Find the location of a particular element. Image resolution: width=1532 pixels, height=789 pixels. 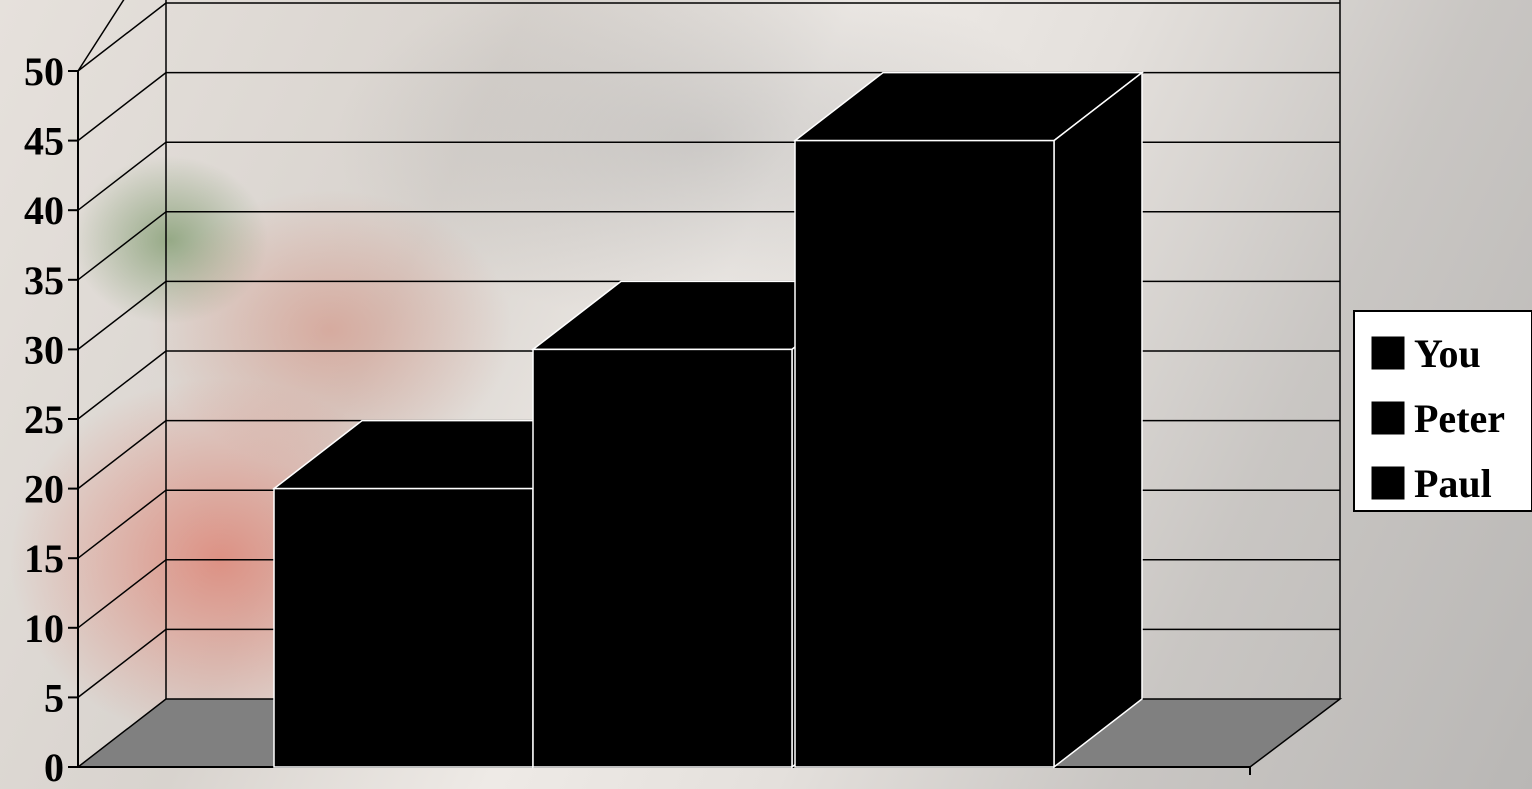

y-tick-label: 5 is located at coordinates (54, 697).